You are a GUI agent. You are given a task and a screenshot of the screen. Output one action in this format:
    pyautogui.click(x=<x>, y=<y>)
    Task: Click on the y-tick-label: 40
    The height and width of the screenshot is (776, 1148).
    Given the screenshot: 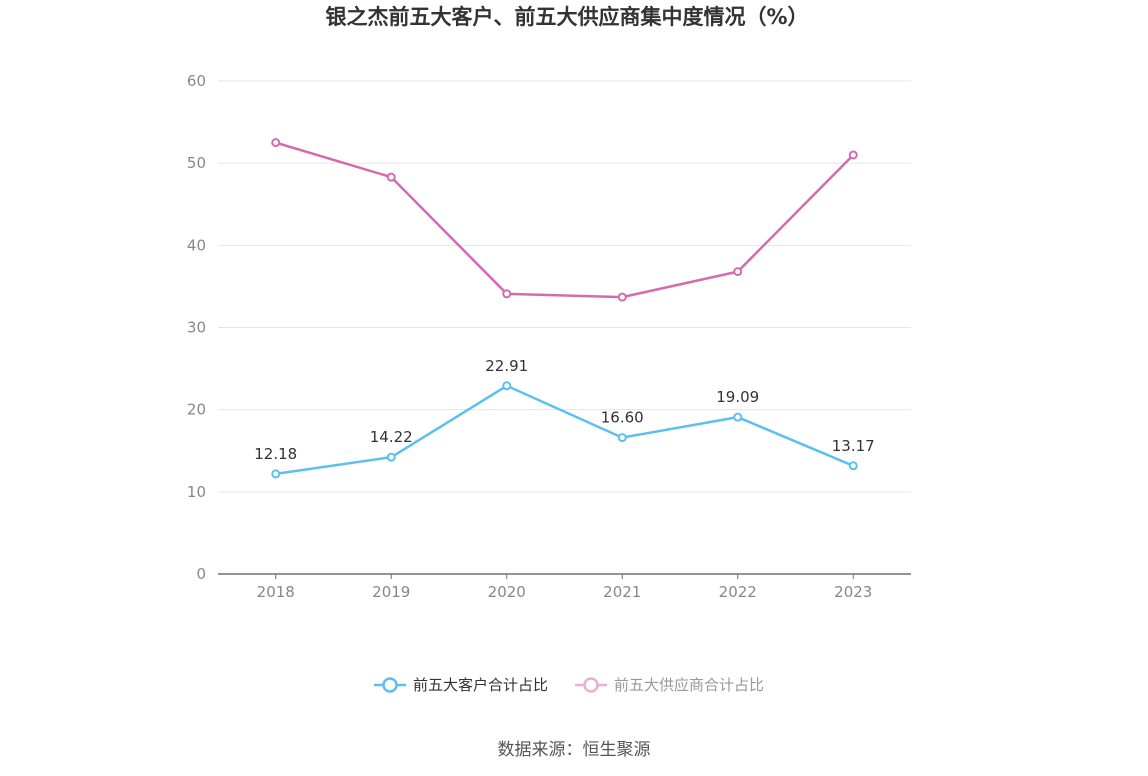 What is the action you would take?
    pyautogui.click(x=196, y=245)
    